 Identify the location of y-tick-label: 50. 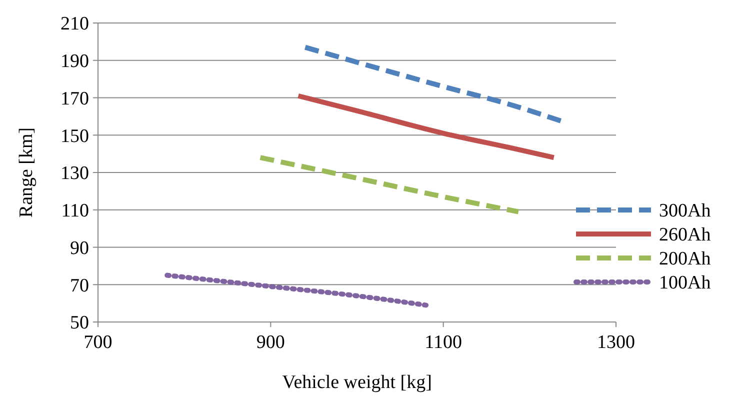
(79, 323).